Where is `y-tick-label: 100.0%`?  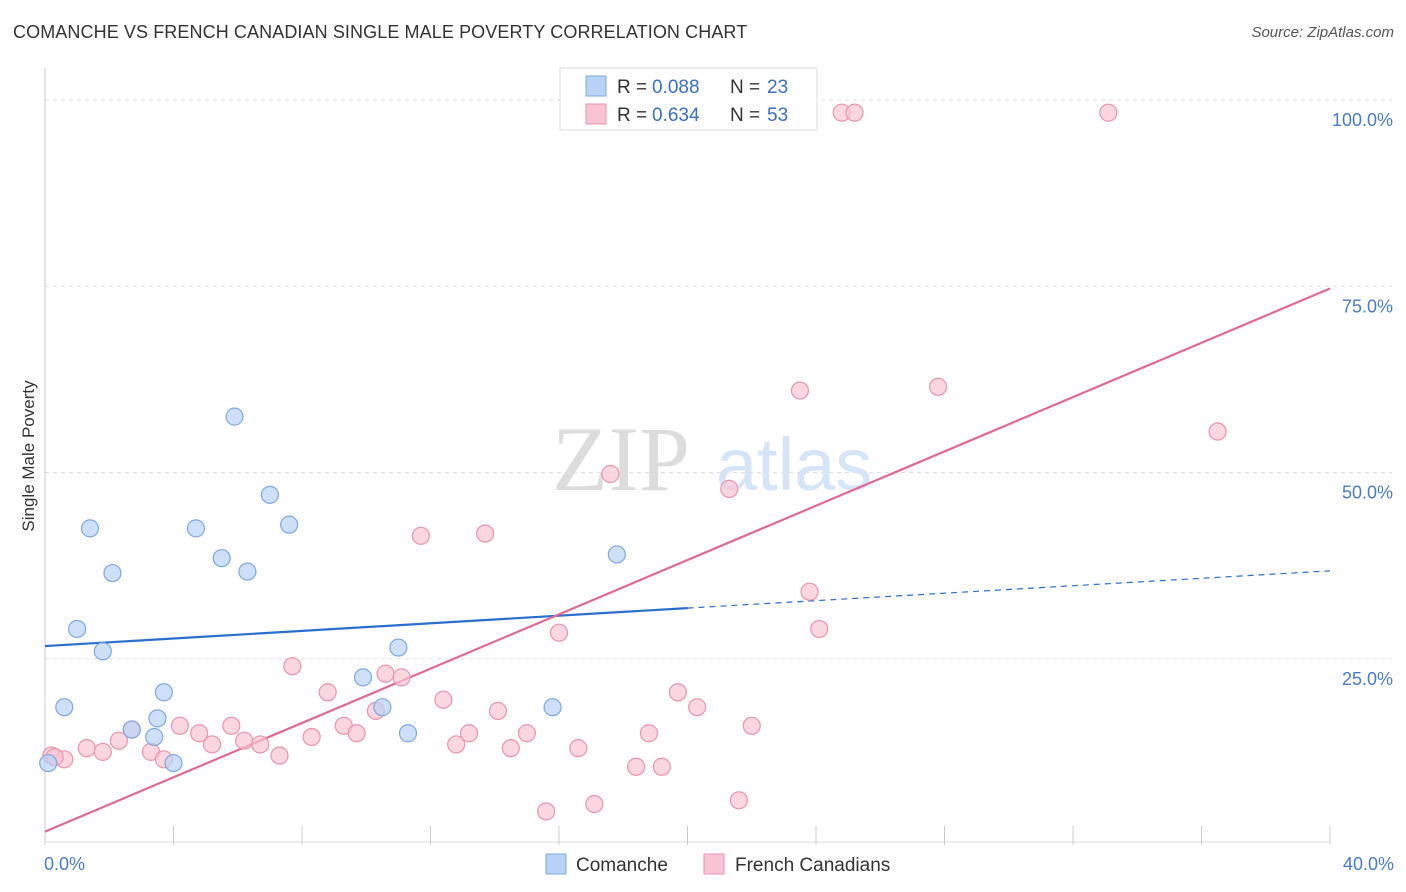 y-tick-label: 100.0% is located at coordinates (1362, 120).